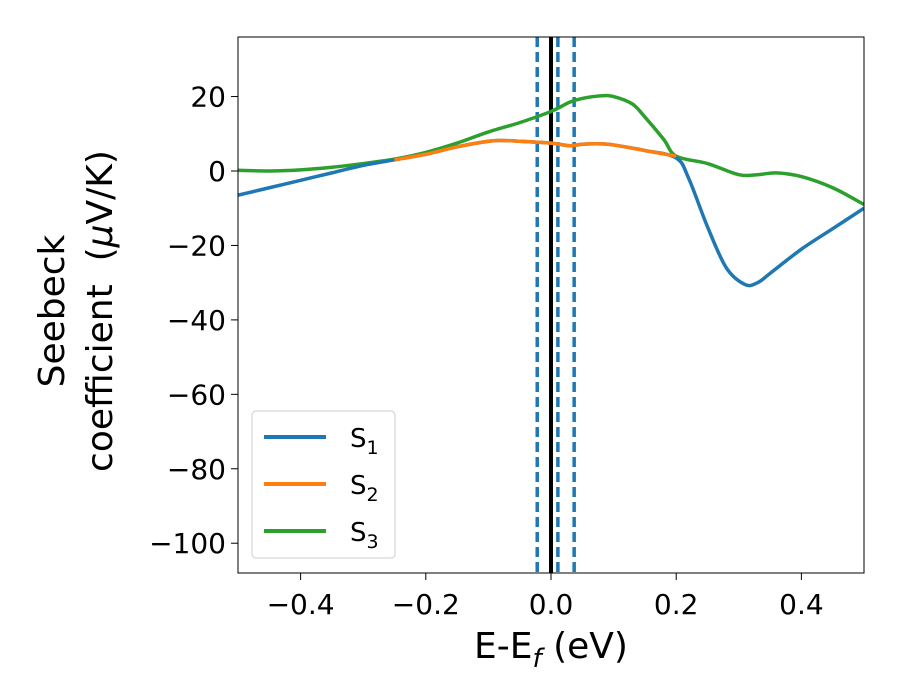 This screenshot has width=900, height=700. What do you see at coordinates (364, 441) in the screenshot?
I see `legend-label-s1: S1` at bounding box center [364, 441].